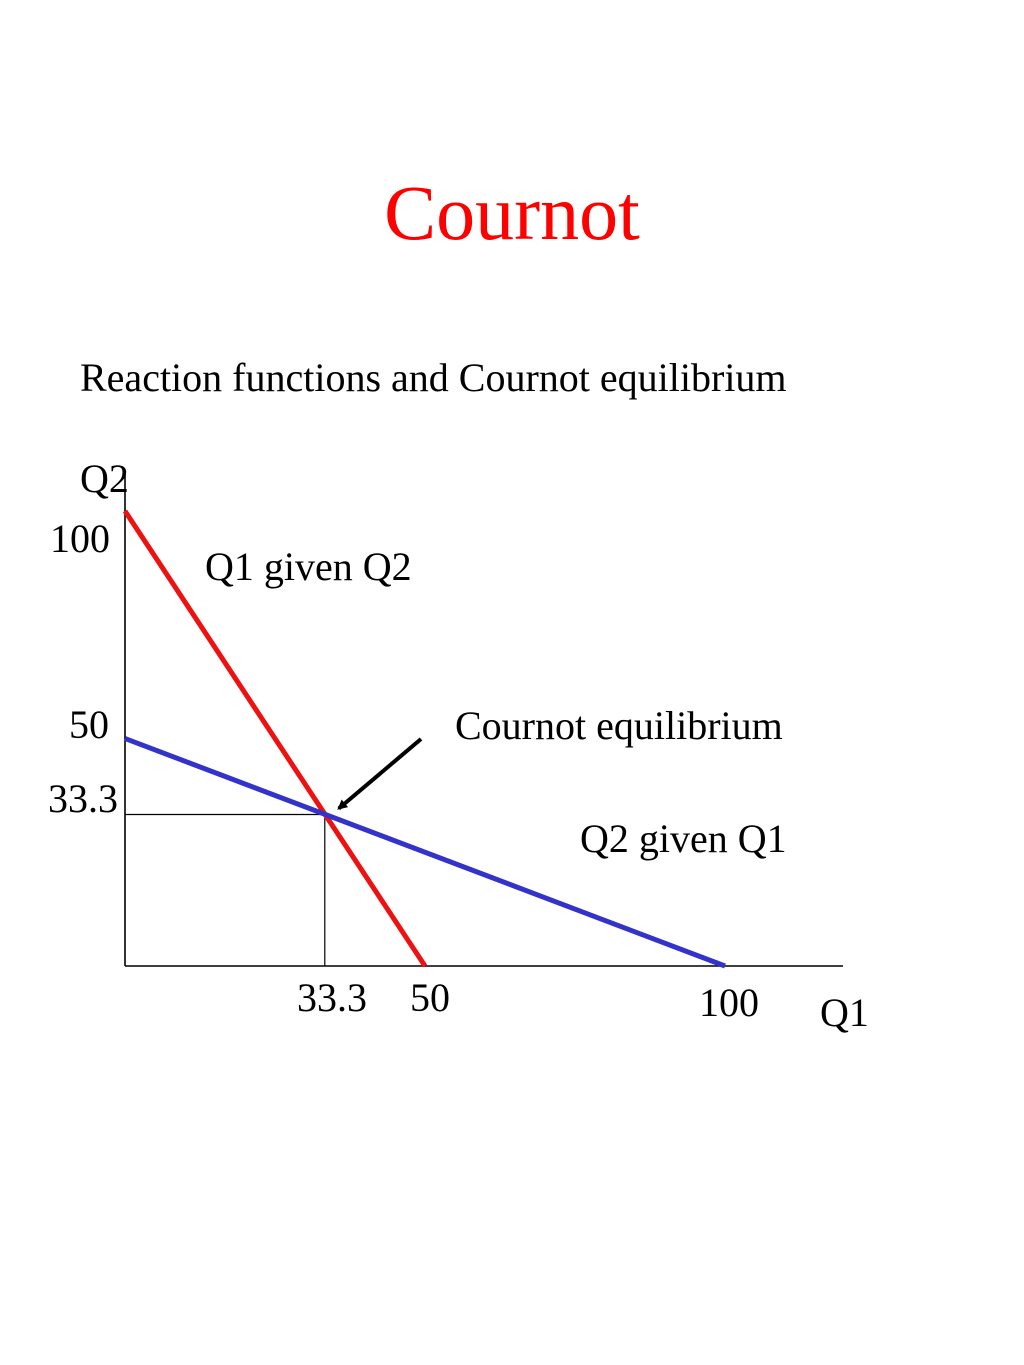 This screenshot has height=1365, width=1024. What do you see at coordinates (619, 725) in the screenshot?
I see `equilibrium-annotation-label: Cournot equilibrium` at bounding box center [619, 725].